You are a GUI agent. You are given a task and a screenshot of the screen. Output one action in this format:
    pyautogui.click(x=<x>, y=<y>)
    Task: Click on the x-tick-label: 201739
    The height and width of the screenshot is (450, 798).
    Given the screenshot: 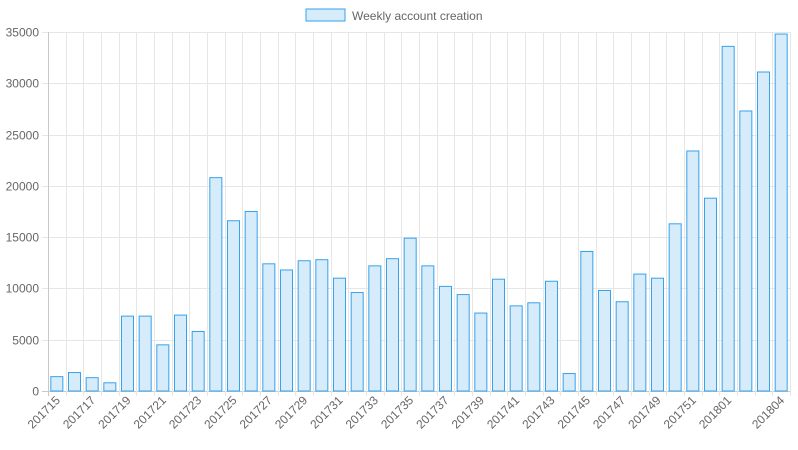 What is the action you would take?
    pyautogui.click(x=468, y=412)
    